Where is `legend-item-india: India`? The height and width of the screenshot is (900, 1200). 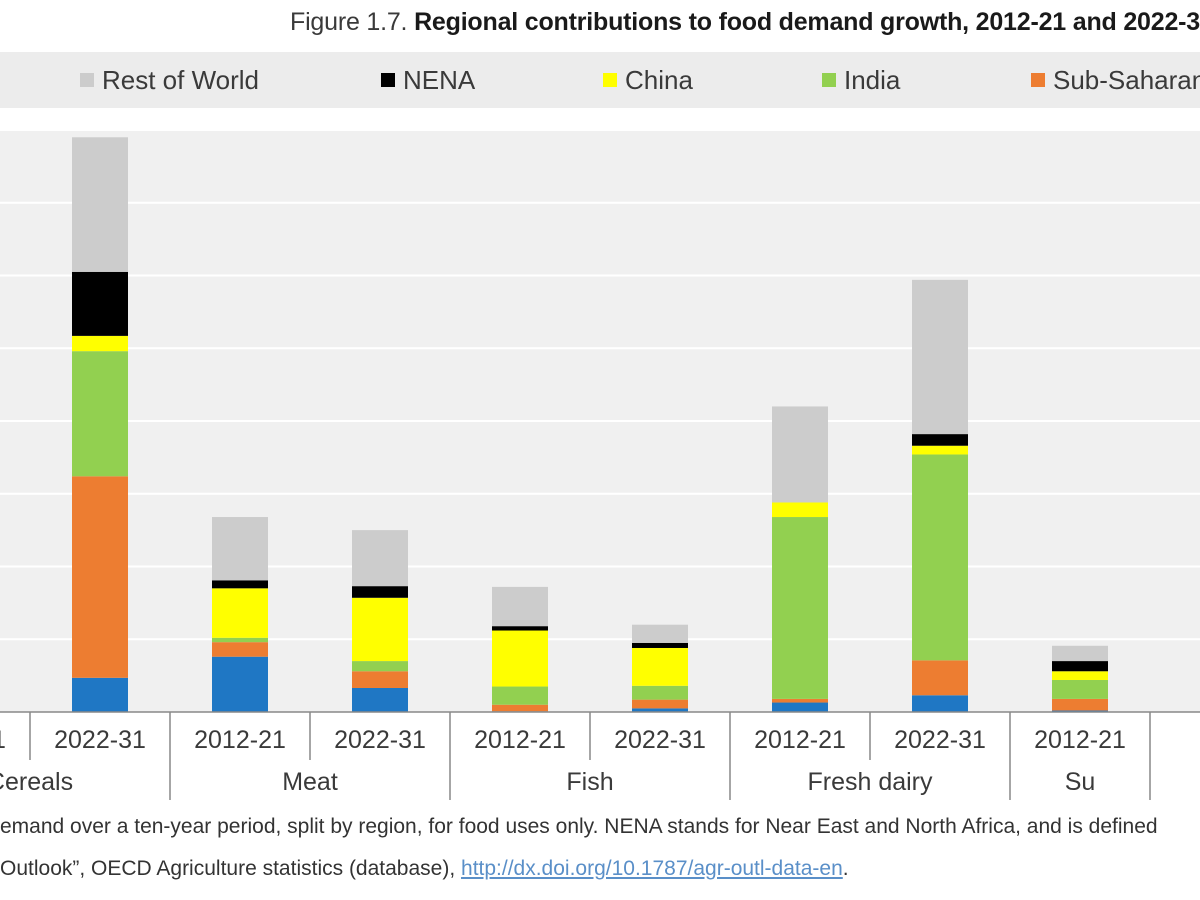 legend-item-india: India is located at coordinates (861, 80).